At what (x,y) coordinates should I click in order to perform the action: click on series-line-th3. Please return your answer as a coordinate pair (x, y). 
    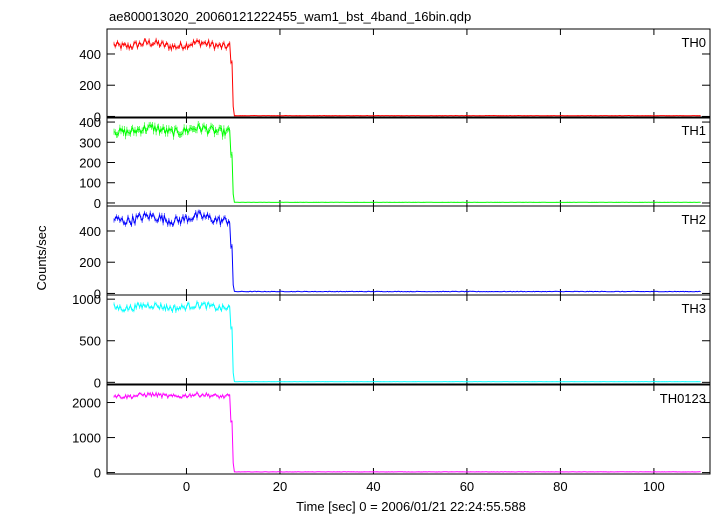
    Looking at the image, I should click on (407, 341).